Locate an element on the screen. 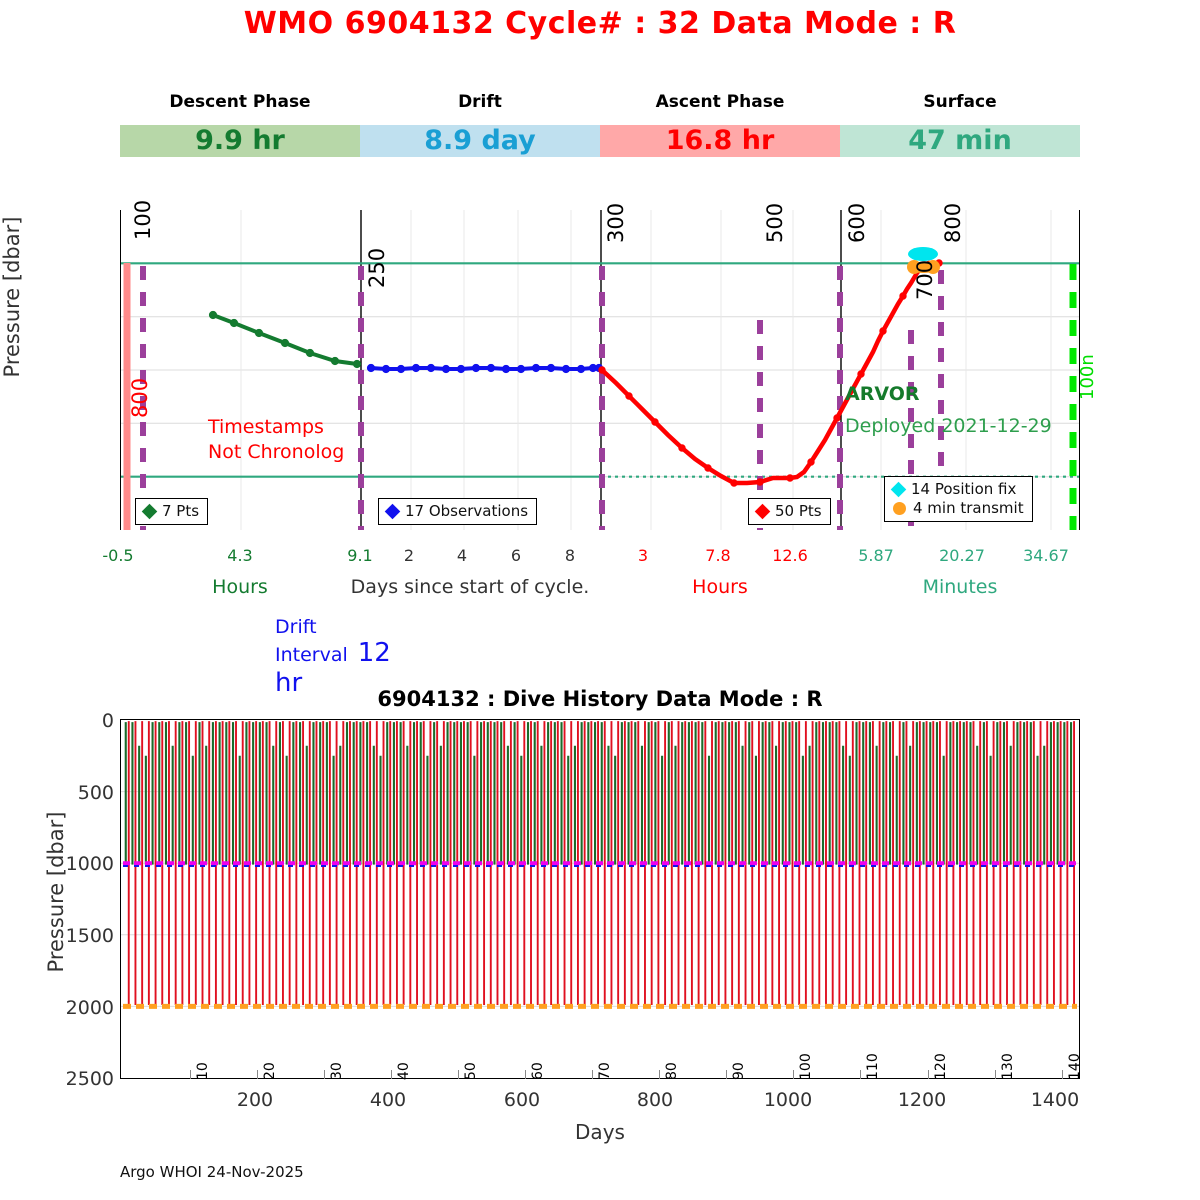 The height and width of the screenshot is (1200, 1200). history-ytick-1000: 1000 is located at coordinates (89, 864).